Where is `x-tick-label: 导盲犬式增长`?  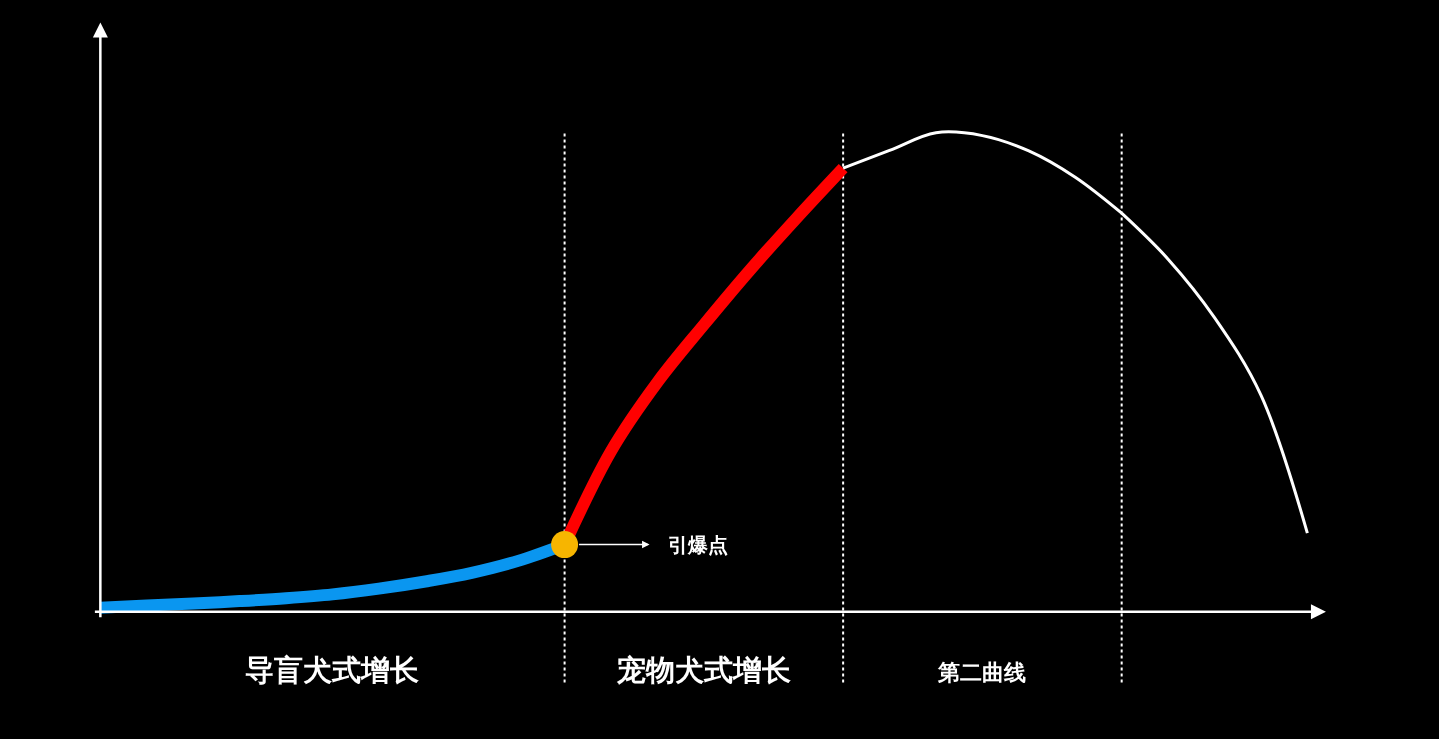
x-tick-label: 导盲犬式增长 is located at coordinates (332, 669).